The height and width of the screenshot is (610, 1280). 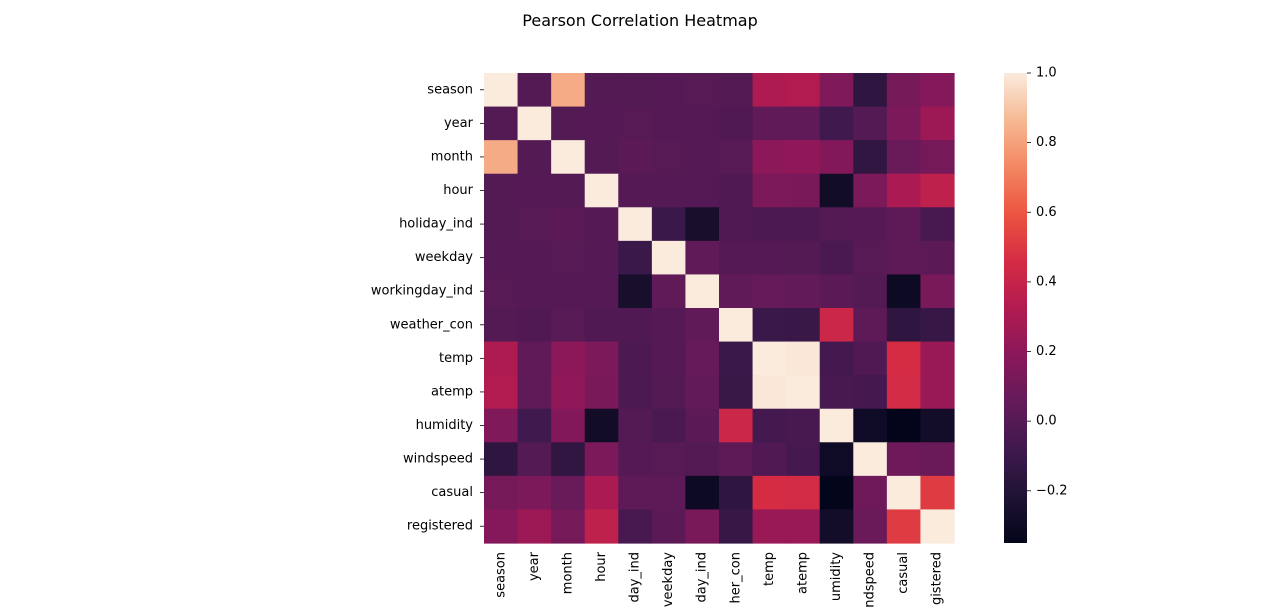 What do you see at coordinates (456, 358) in the screenshot?
I see `row-tick-label: temp` at bounding box center [456, 358].